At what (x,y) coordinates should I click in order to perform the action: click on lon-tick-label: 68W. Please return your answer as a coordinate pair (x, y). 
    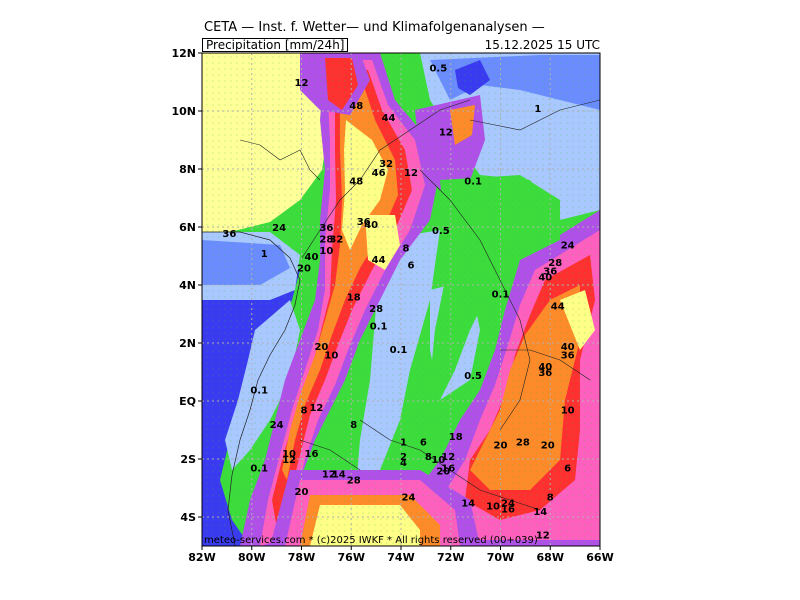
    Looking at the image, I should click on (550, 557).